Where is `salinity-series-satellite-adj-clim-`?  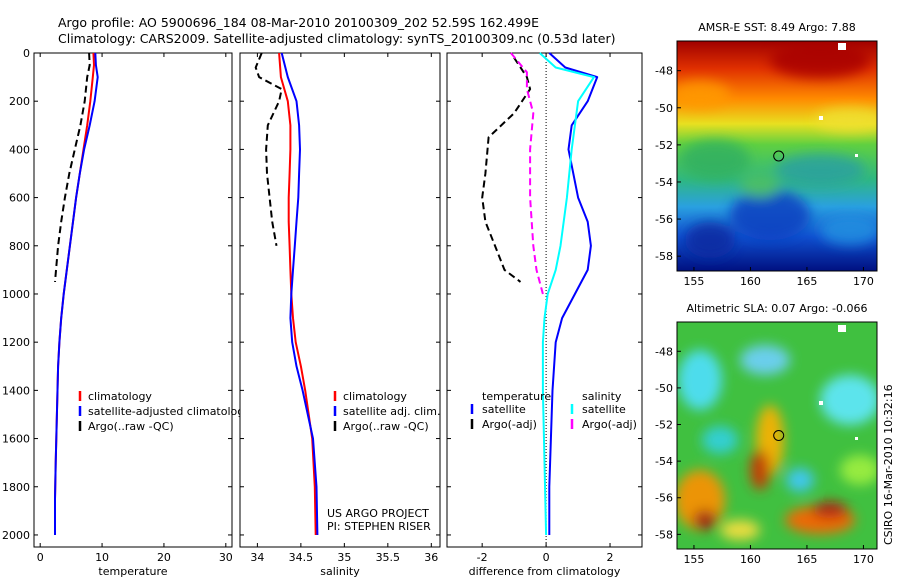 salinity-series-satellite-adj-clim- is located at coordinates (299, 294).